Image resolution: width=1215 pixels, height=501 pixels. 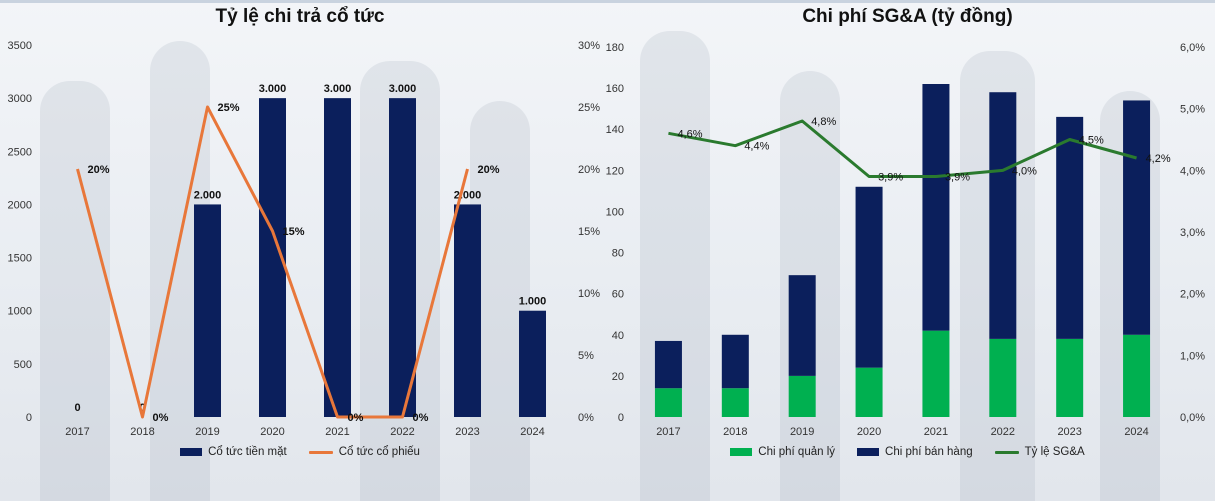 What do you see at coordinates (1192, 295) in the screenshot?
I see `y2-tick-label: 2,0%` at bounding box center [1192, 295].